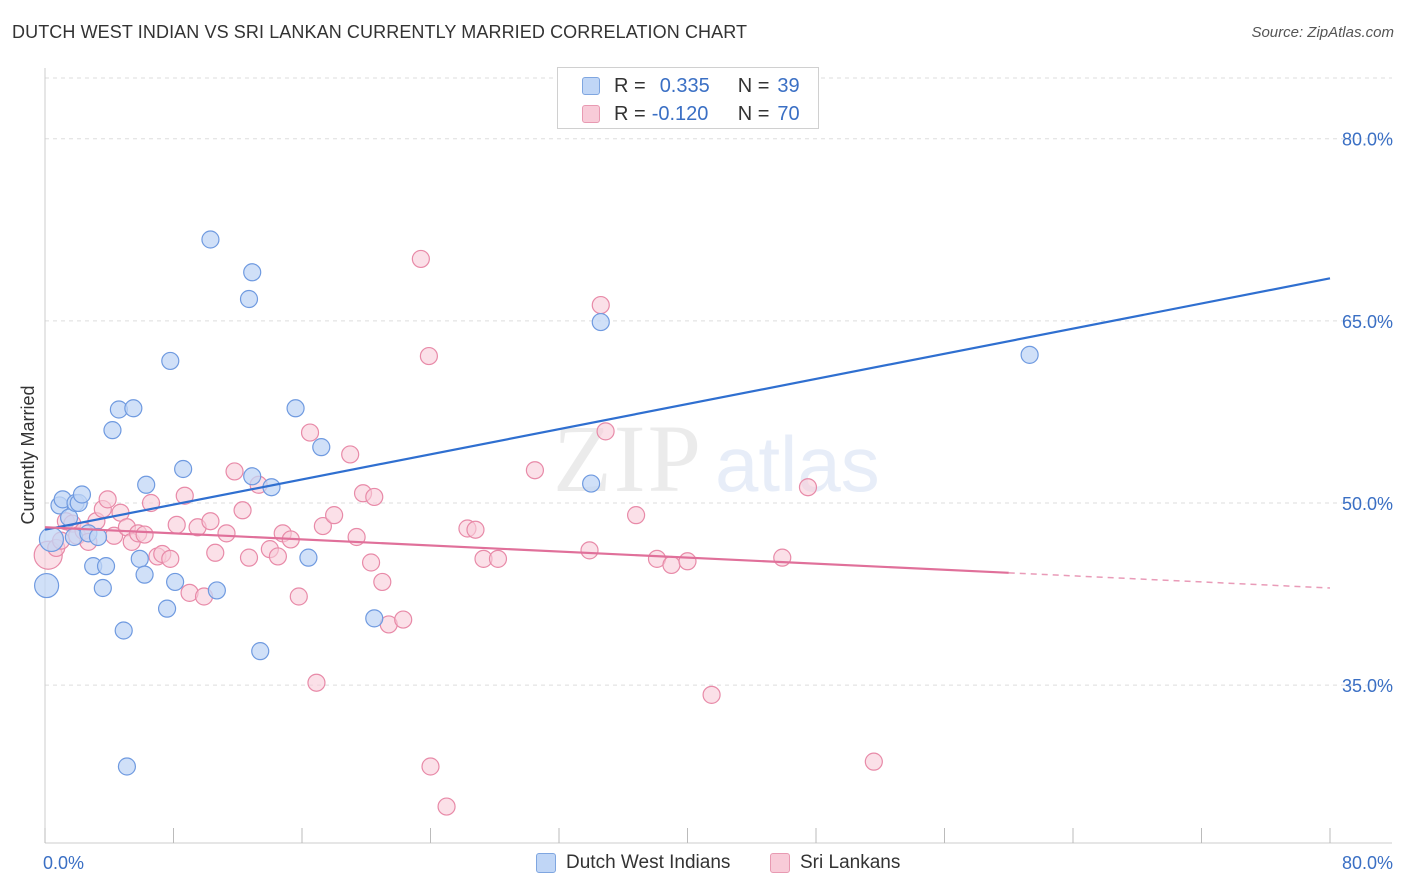 The width and height of the screenshot is (1406, 892). What do you see at coordinates (1367, 504) in the screenshot?
I see `y-tick-label: 50.0%` at bounding box center [1367, 504].